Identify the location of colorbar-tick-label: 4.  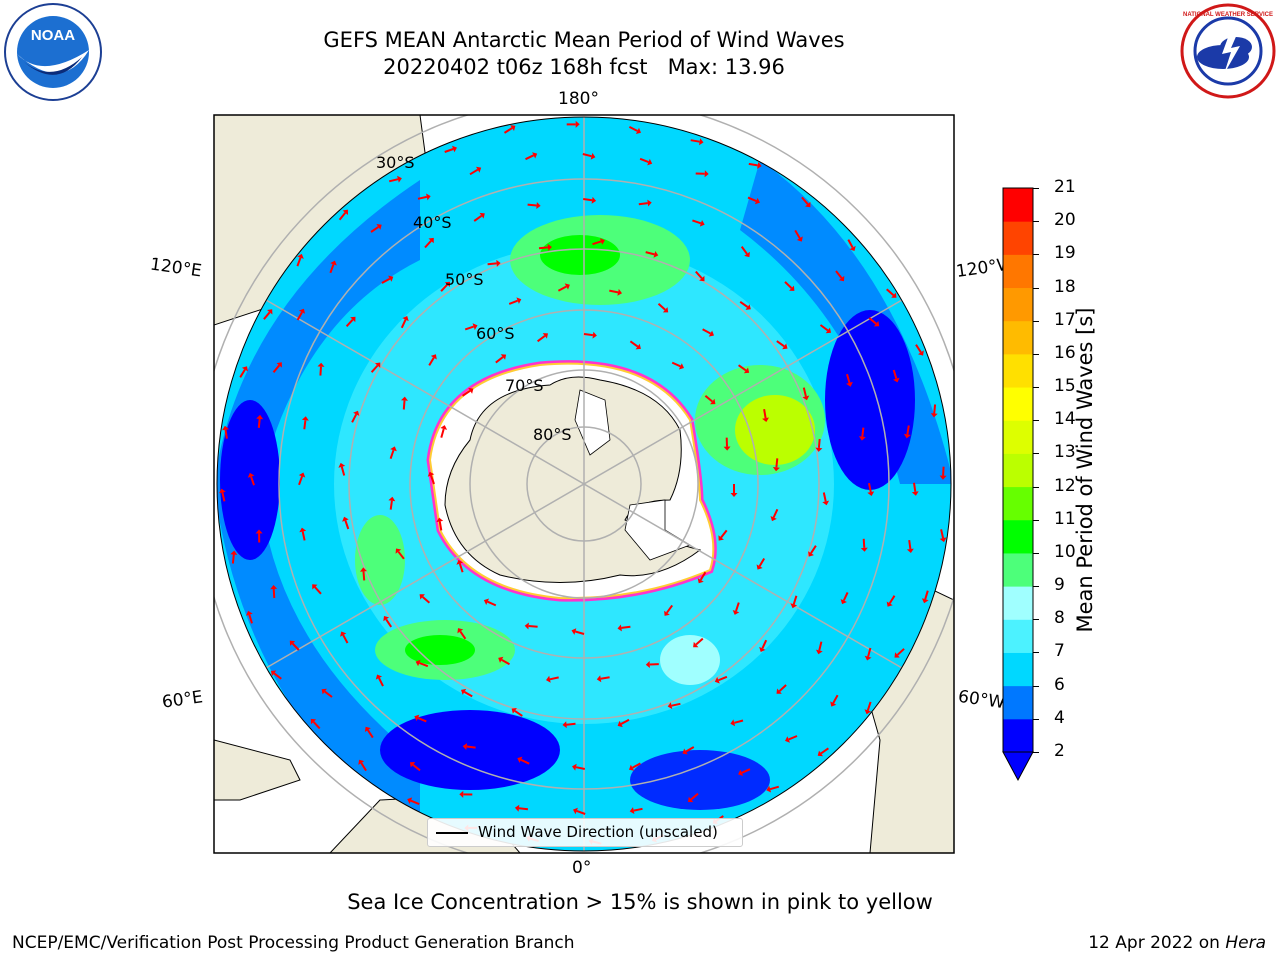
(1059, 717).